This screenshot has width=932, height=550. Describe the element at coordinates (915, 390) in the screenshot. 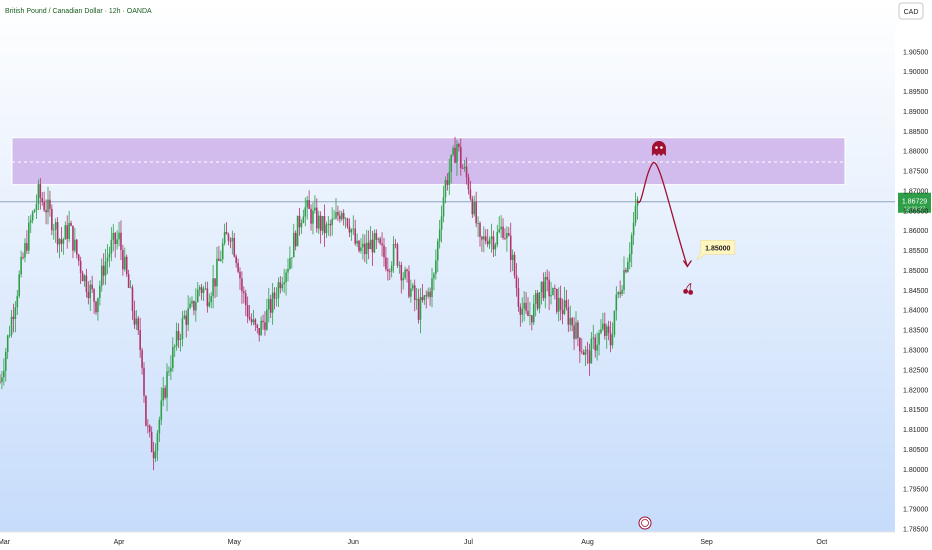

I see `y-tick-label: 1.82000` at that location.